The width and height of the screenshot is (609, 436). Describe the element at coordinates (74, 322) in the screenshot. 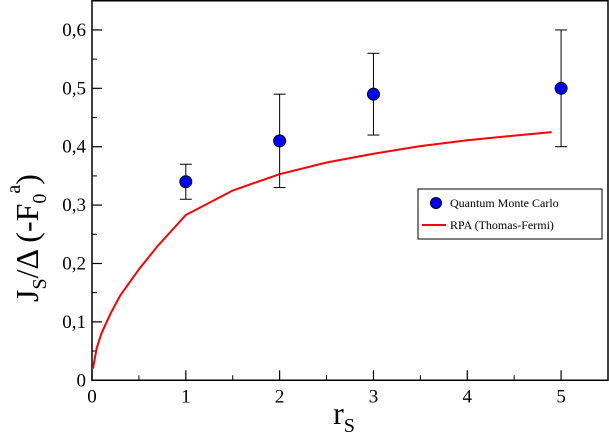

I see `y-tick-label: 0,1` at that location.